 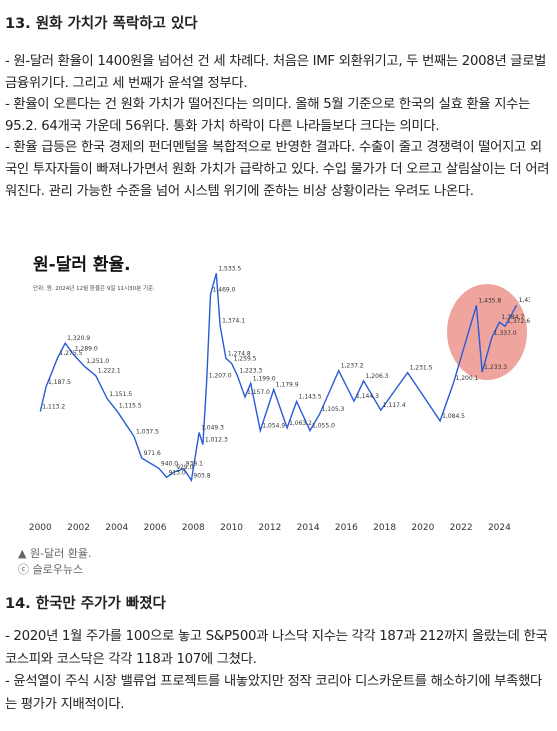 What do you see at coordinates (78, 338) in the screenshot?
I see `data-label: 1,320.9` at bounding box center [78, 338].